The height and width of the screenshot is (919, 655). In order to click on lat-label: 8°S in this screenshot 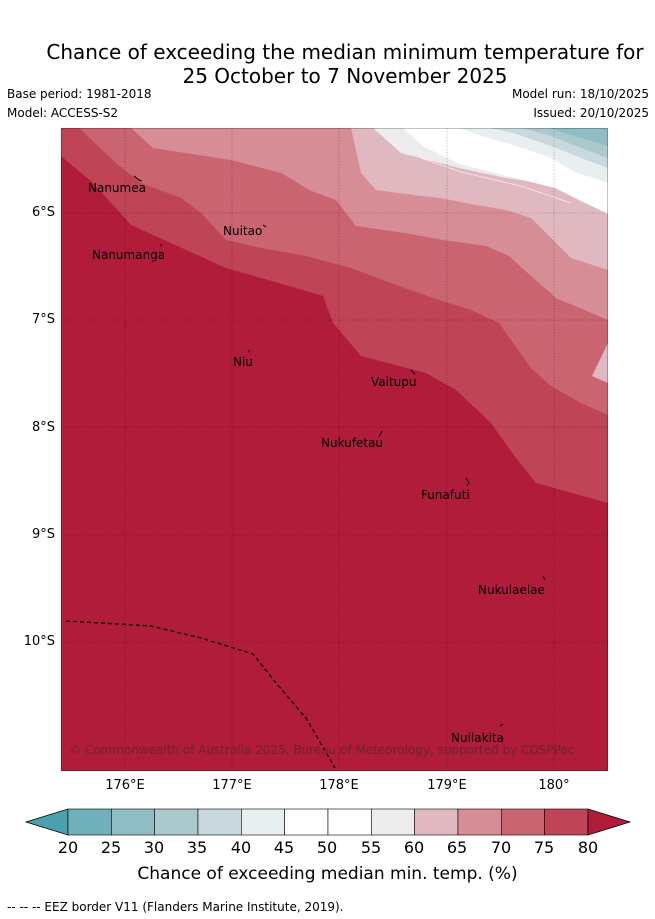, I will do `click(43, 427)`.